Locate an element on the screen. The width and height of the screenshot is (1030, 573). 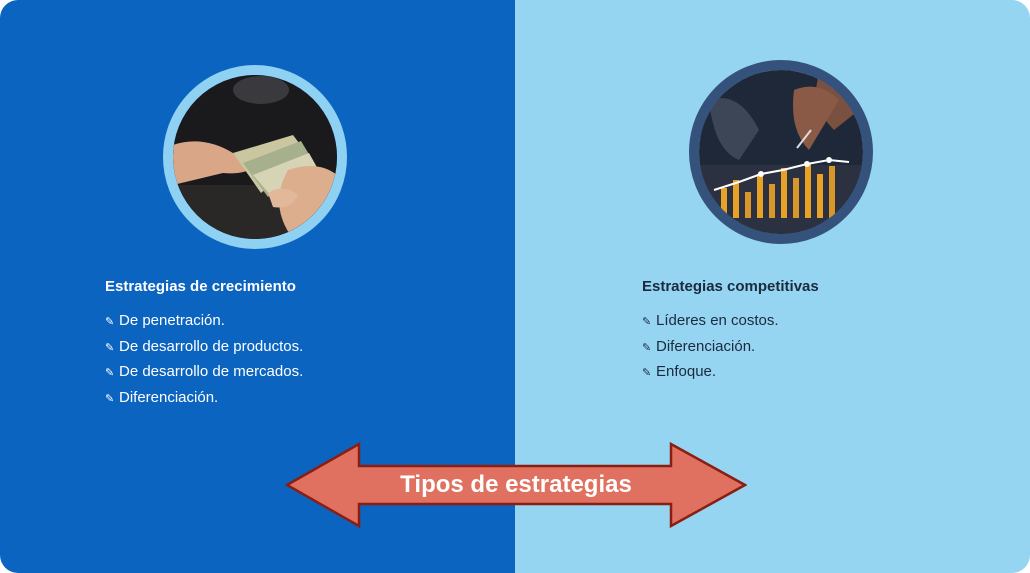
double-arrow-shape is located at coordinates (516, 485).